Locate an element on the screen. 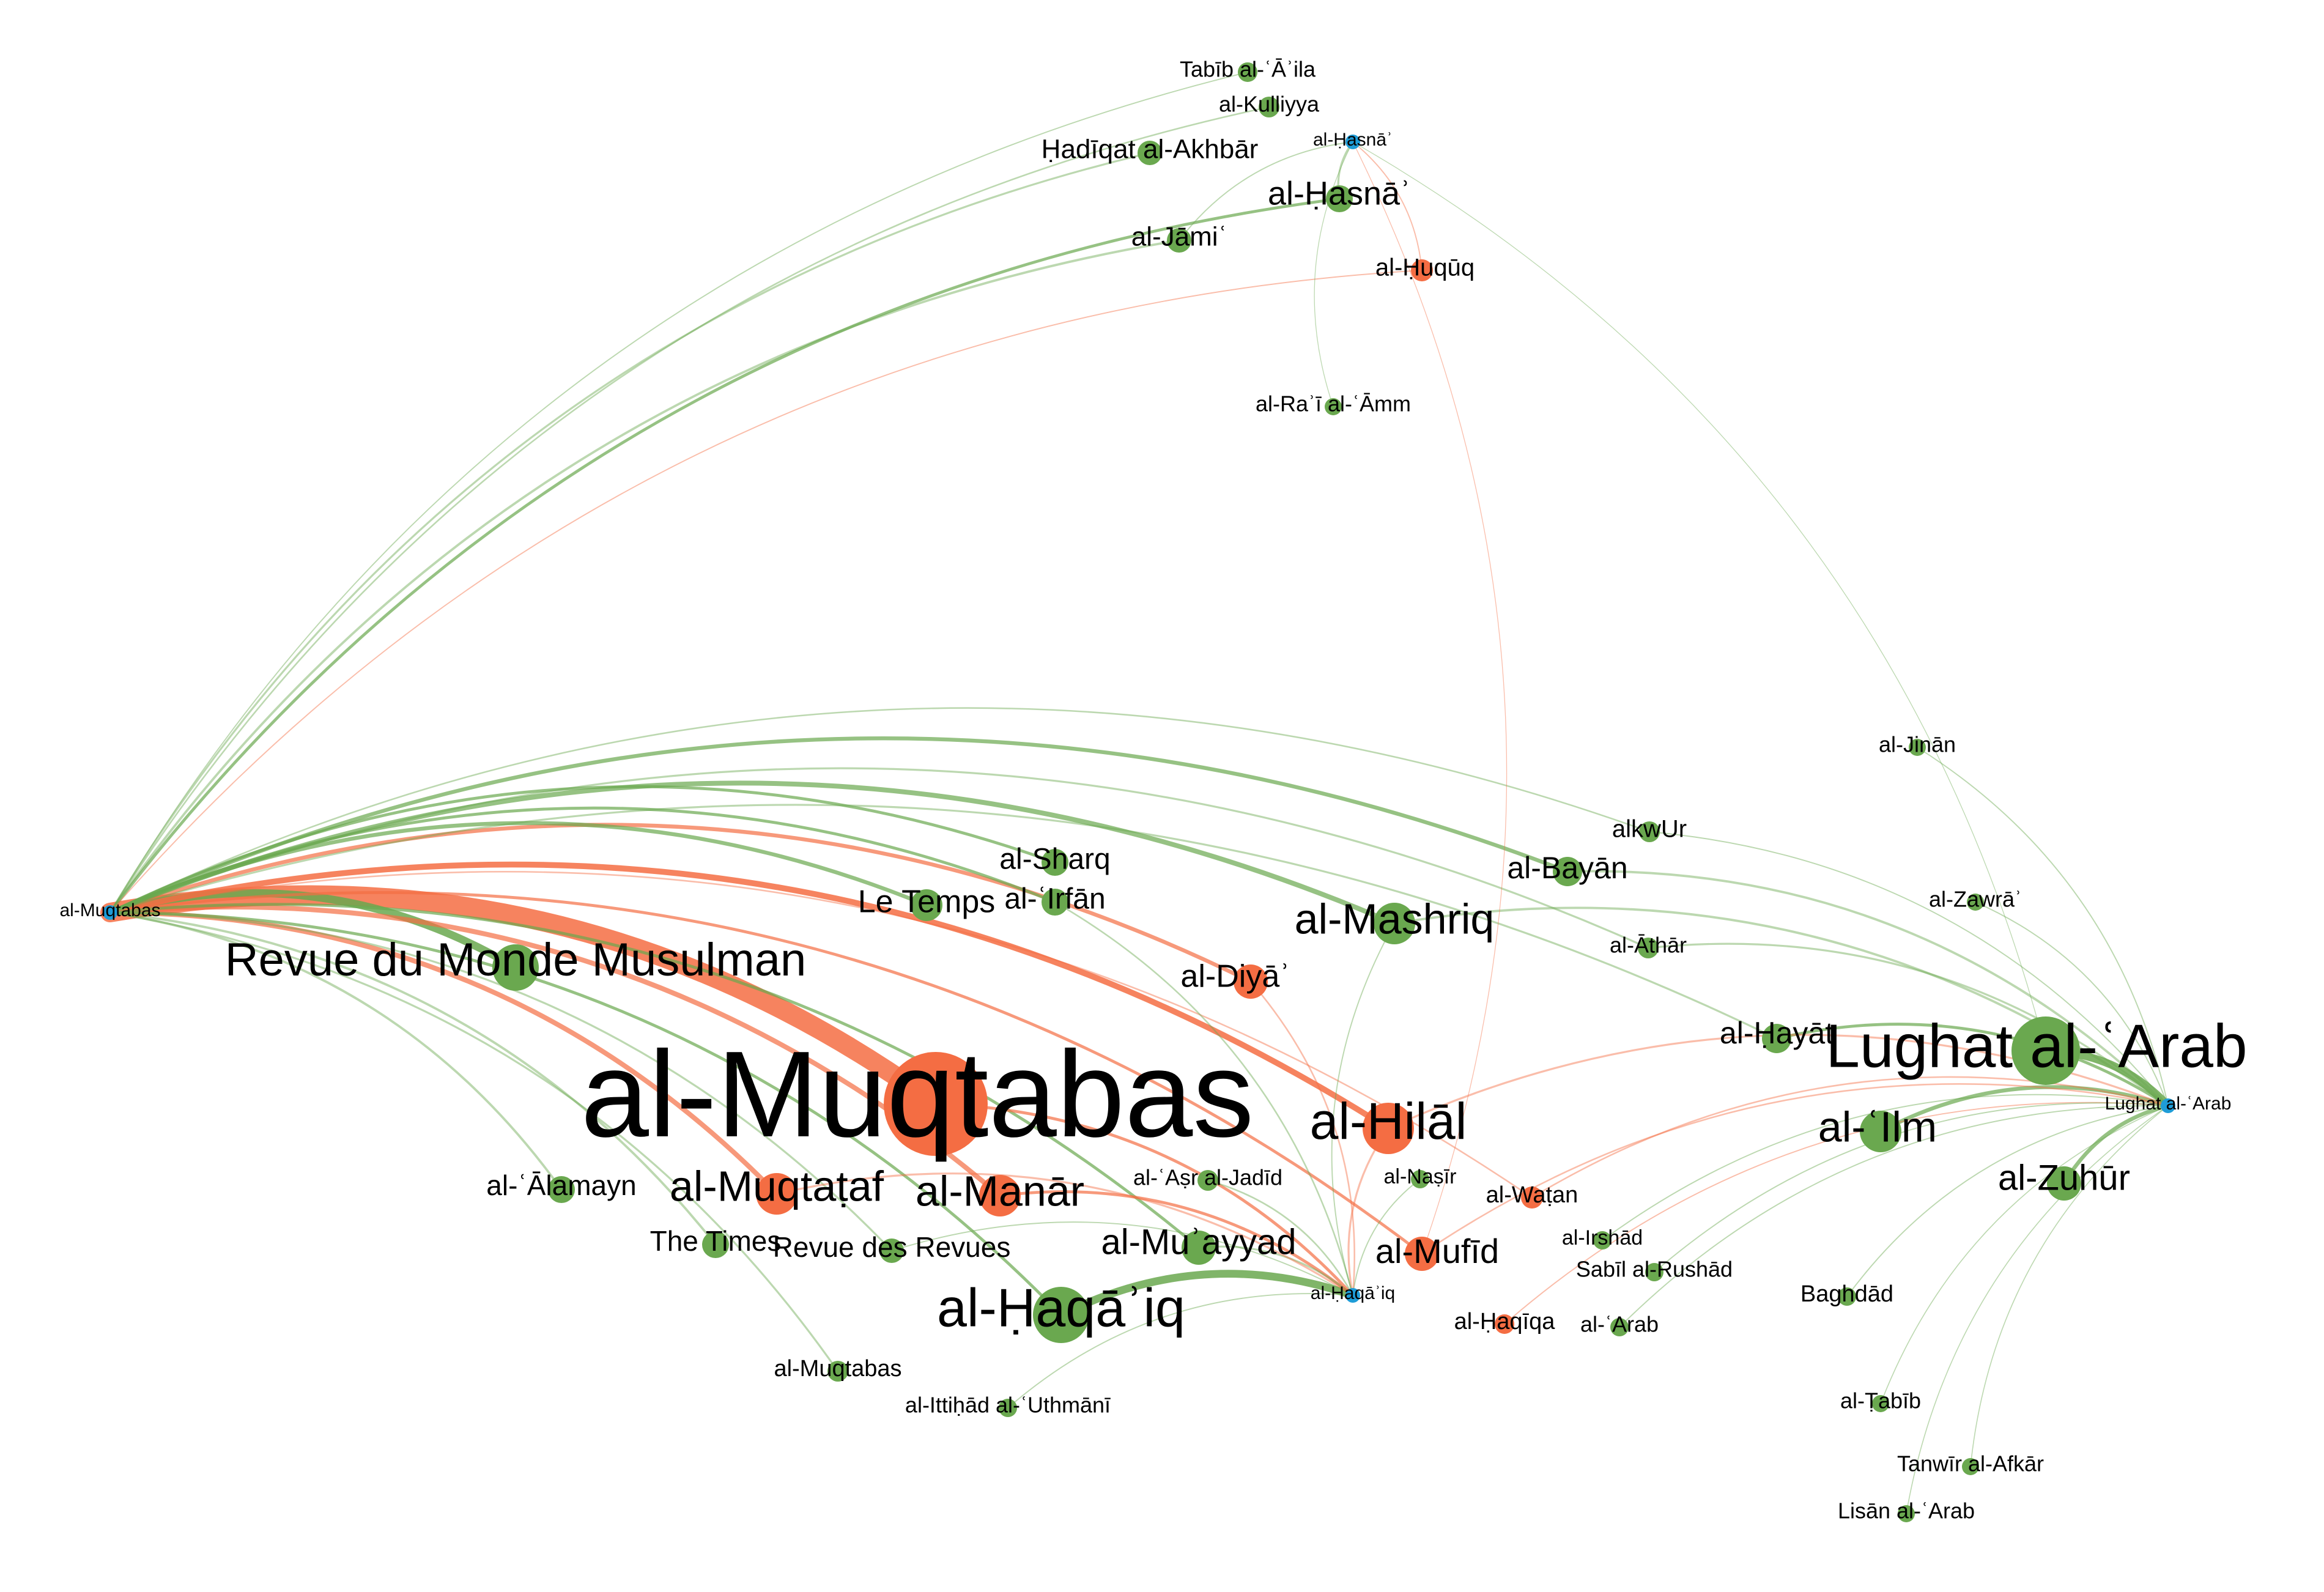 The width and height of the screenshot is (2324, 1592). edge-src_muqtabas-muqtabas_small is located at coordinates (474, 1141).